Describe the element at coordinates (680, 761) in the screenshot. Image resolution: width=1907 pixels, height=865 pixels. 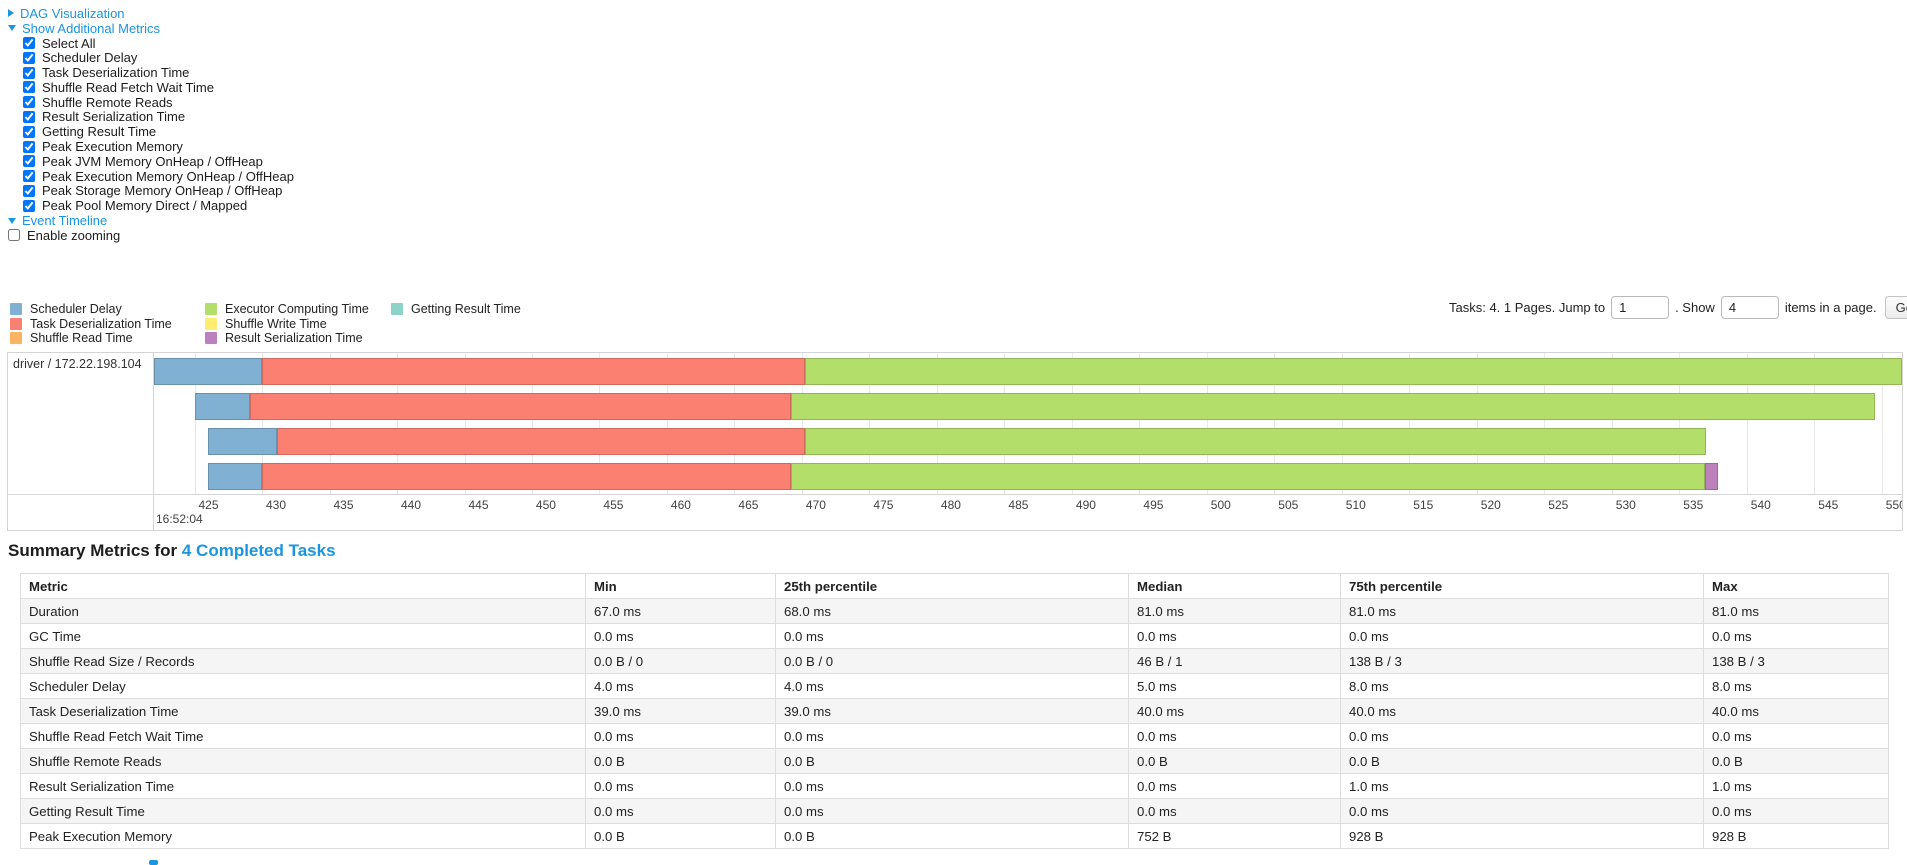
I see `metric-value-cell: 0.0 B` at that location.